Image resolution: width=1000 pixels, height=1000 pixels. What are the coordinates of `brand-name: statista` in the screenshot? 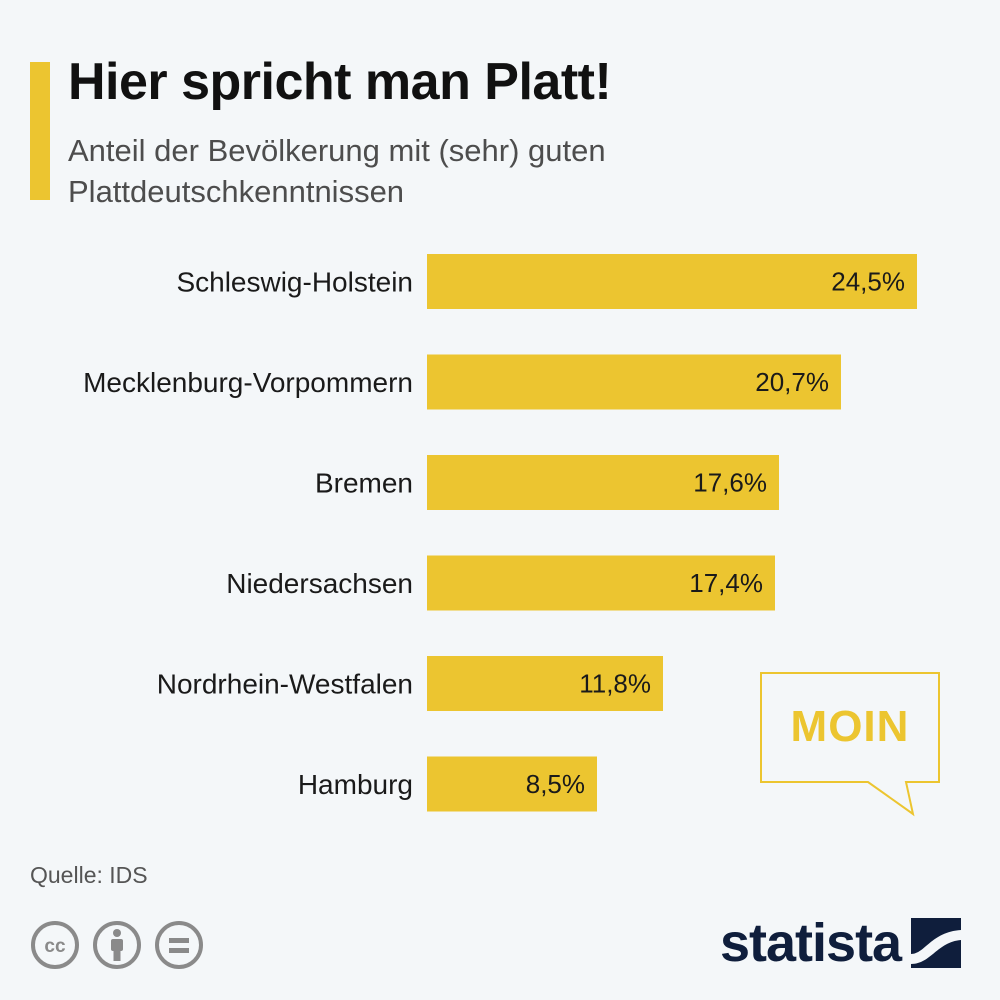 It's located at (811, 943).